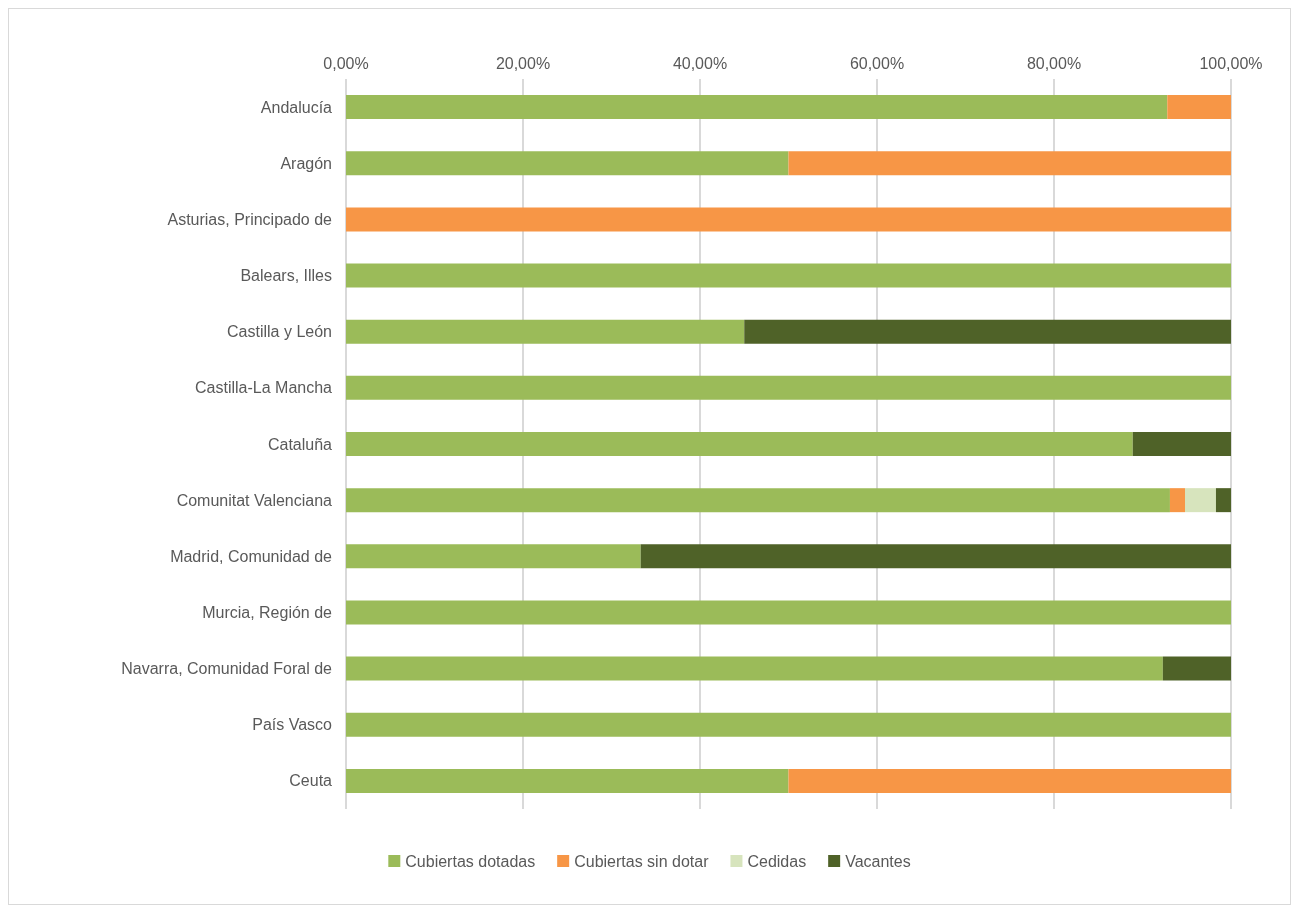  Describe the element at coordinates (470, 861) in the screenshot. I see `legend-label: Cubiertas dotadas` at that location.